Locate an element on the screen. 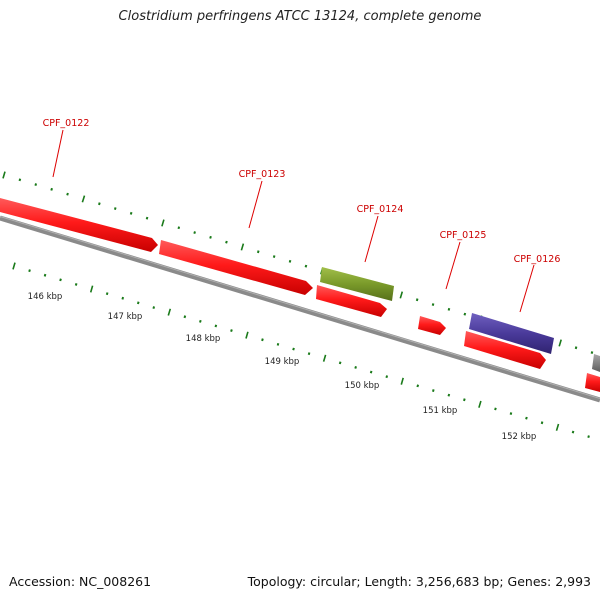 This screenshot has height=600, width=600. gene-label-cpf-0124: CPF_0124 is located at coordinates (380, 233).